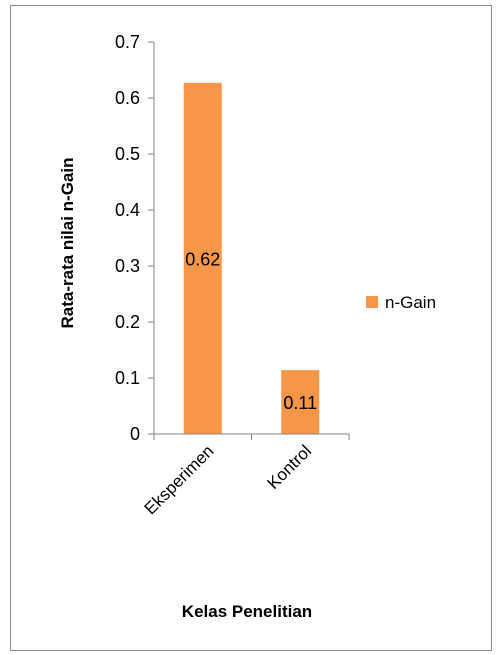 The image size is (497, 655). I want to click on category-label-eksperimen: Eksperimen, so click(179, 479).